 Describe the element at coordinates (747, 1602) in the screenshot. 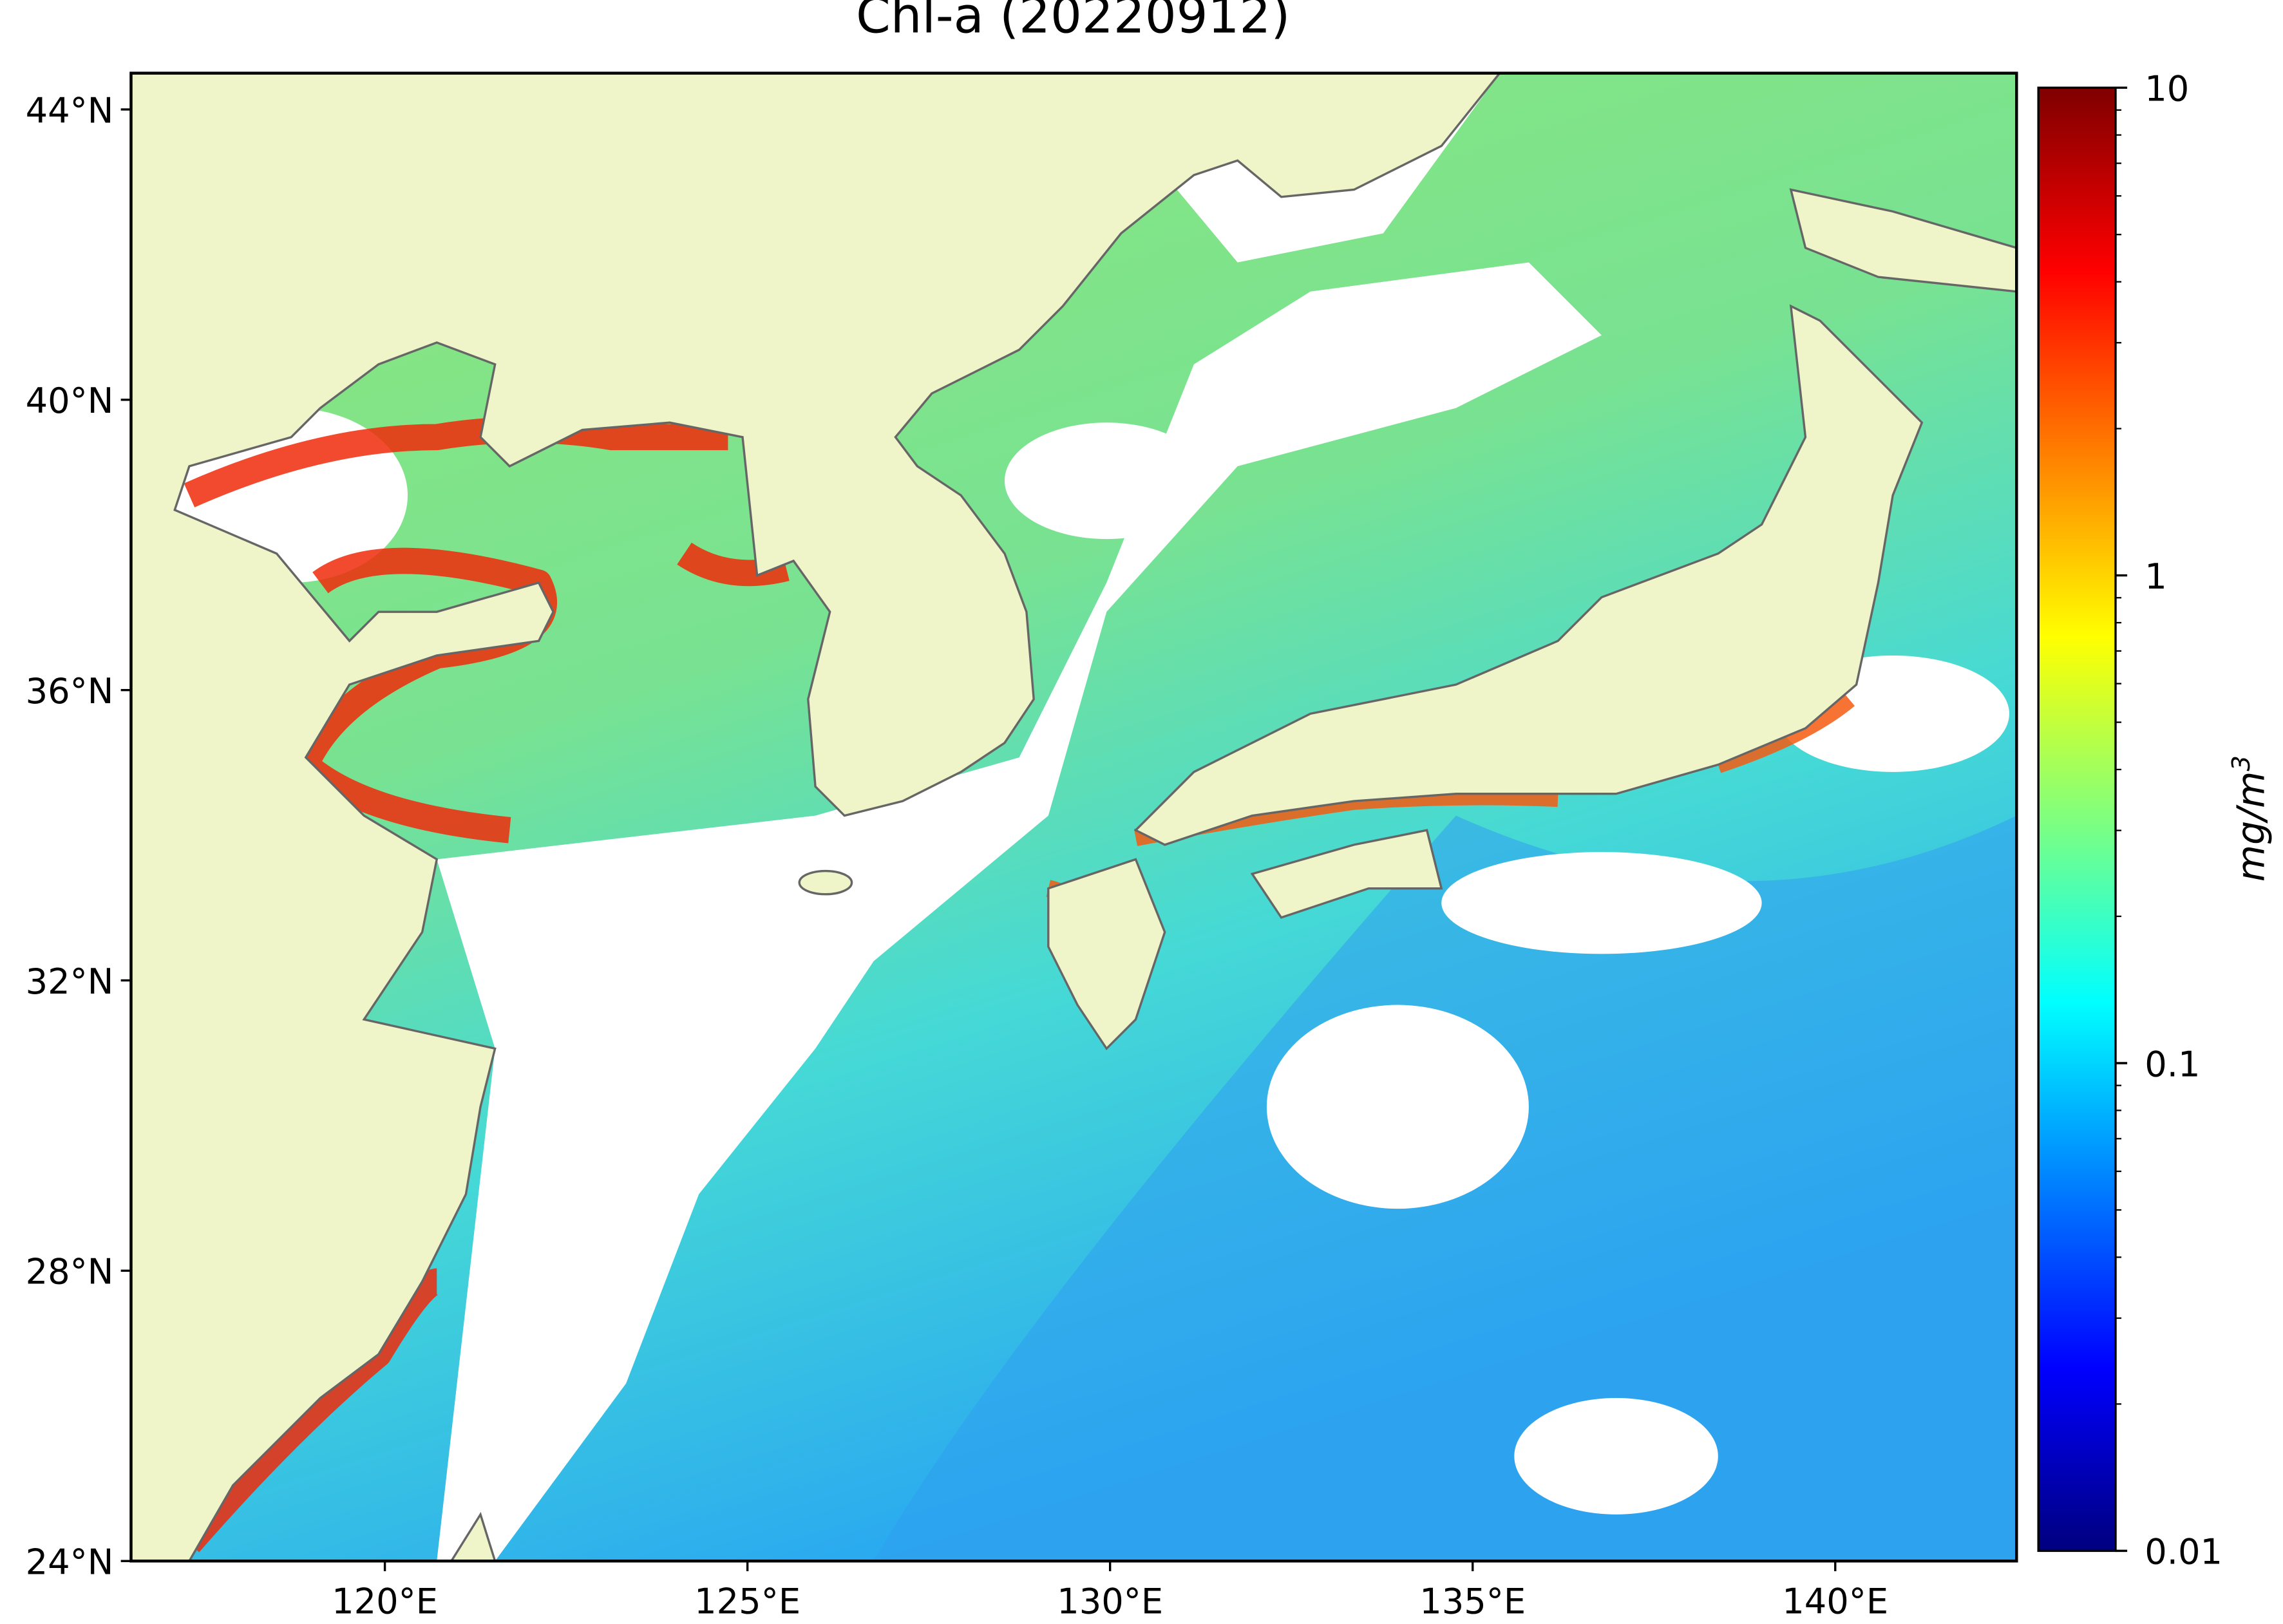

I see `x-tick-label: 125°E` at that location.